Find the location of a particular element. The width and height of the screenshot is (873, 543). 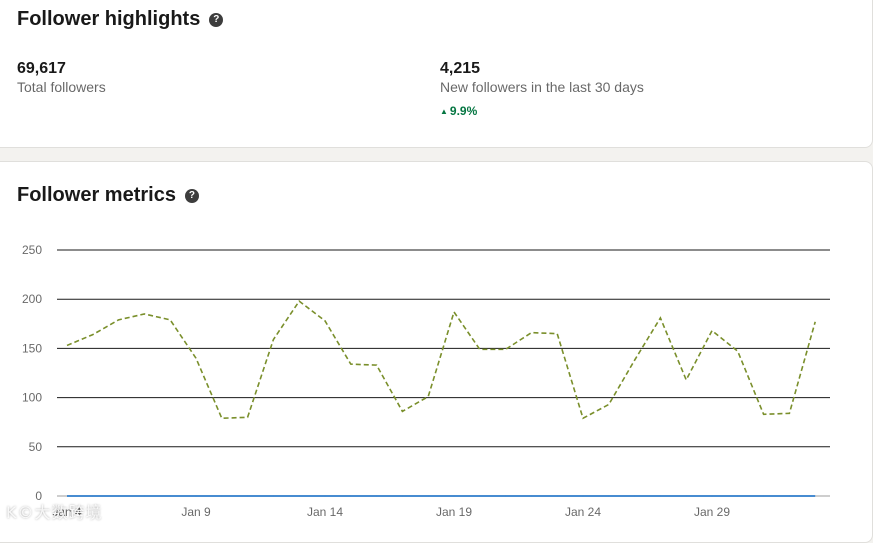

follower-metrics-title-text: Follower metrics is located at coordinates (96, 195).